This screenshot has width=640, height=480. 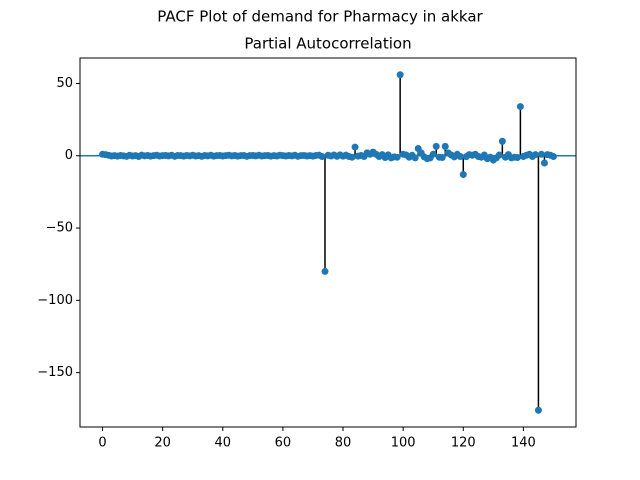 What do you see at coordinates (102, 443) in the screenshot?
I see `x-tick-label: 0` at bounding box center [102, 443].